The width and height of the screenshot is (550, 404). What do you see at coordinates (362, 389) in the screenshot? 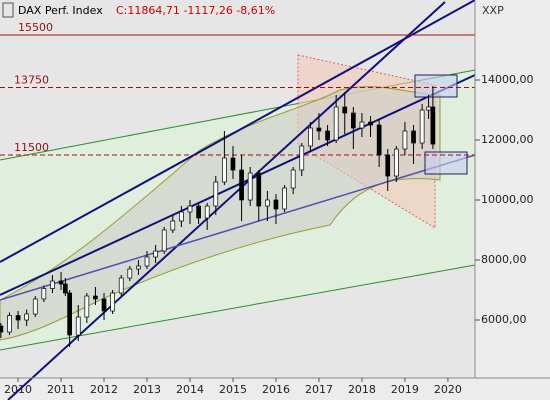
I see `x-tick-label: 2018` at bounding box center [362, 389].